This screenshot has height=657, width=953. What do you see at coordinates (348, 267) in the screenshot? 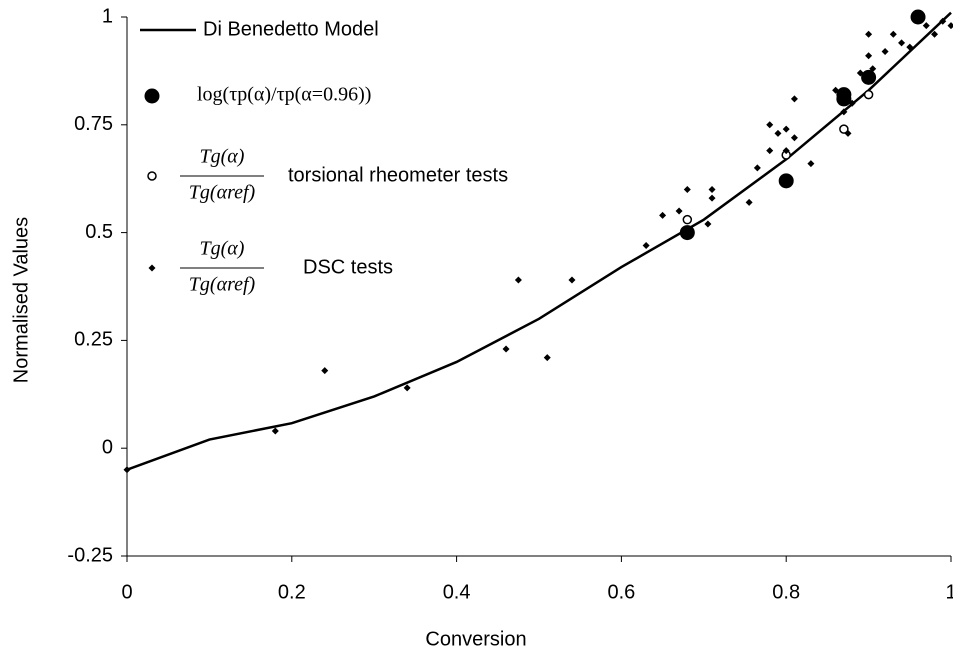
I see `legend-label: DSC tests` at bounding box center [348, 267].